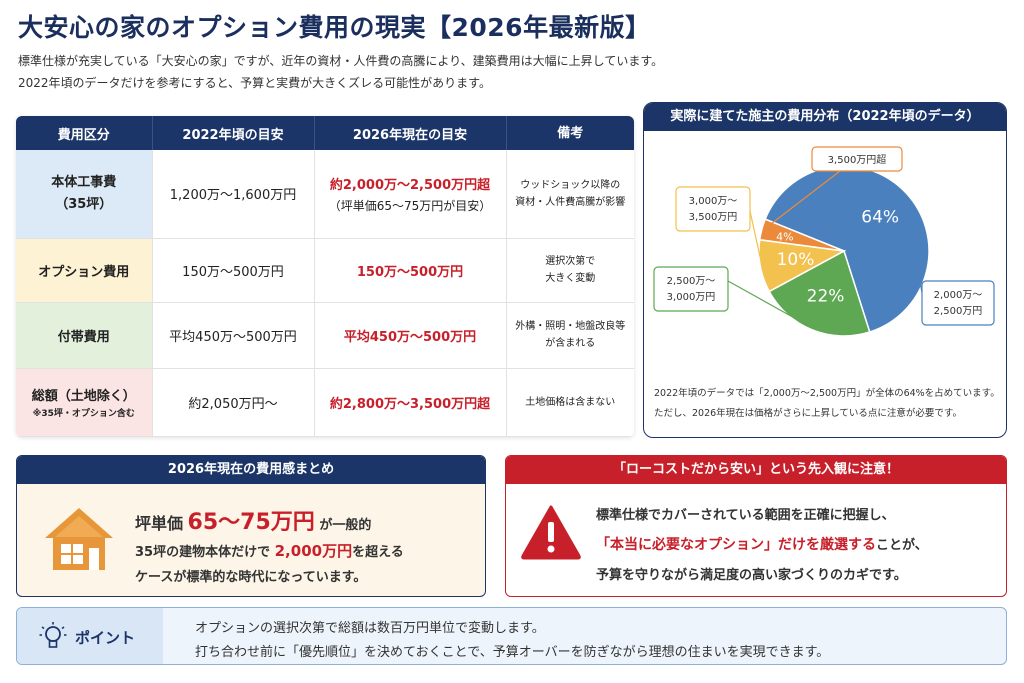  Describe the element at coordinates (105, 638) in the screenshot. I see `point-label: ポイント` at that location.